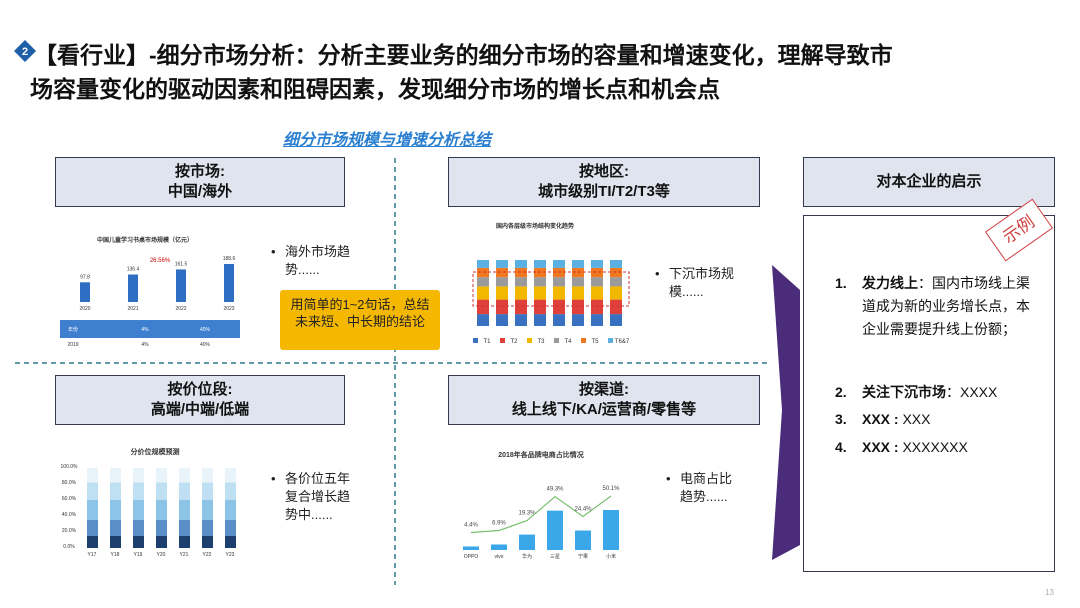 Image resolution: width=1080 pixels, height=608 pixels. What do you see at coordinates (69, 515) in the screenshot?
I see `mini-text: 40.0%` at bounding box center [69, 515].